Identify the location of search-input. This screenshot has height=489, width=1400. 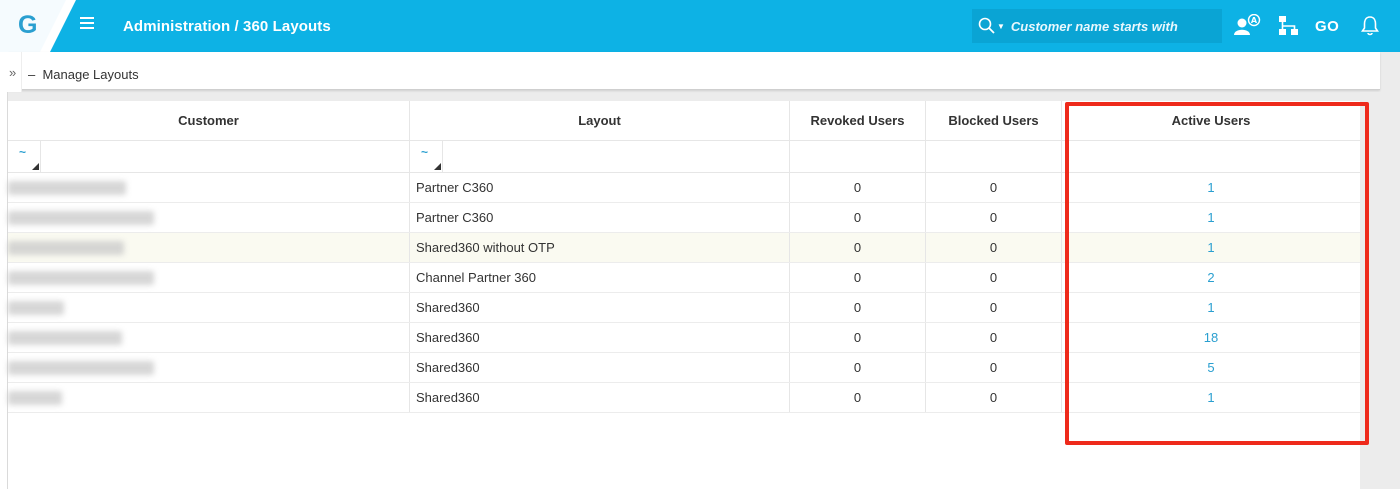
(1110, 26).